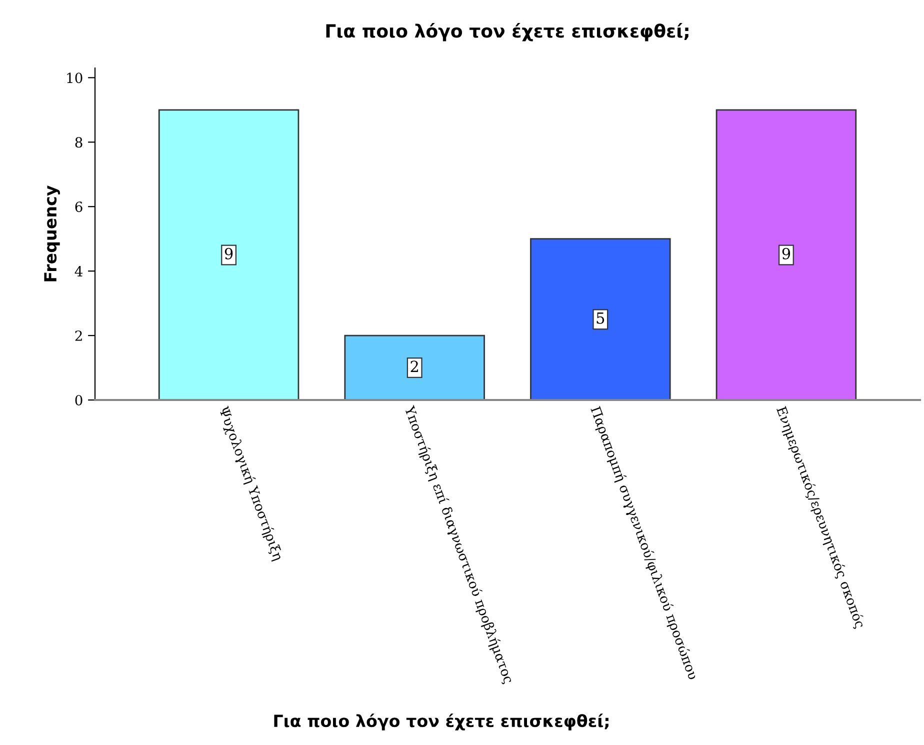 This screenshot has height=745, width=924. I want to click on y-tick-label: 4, so click(78, 271).